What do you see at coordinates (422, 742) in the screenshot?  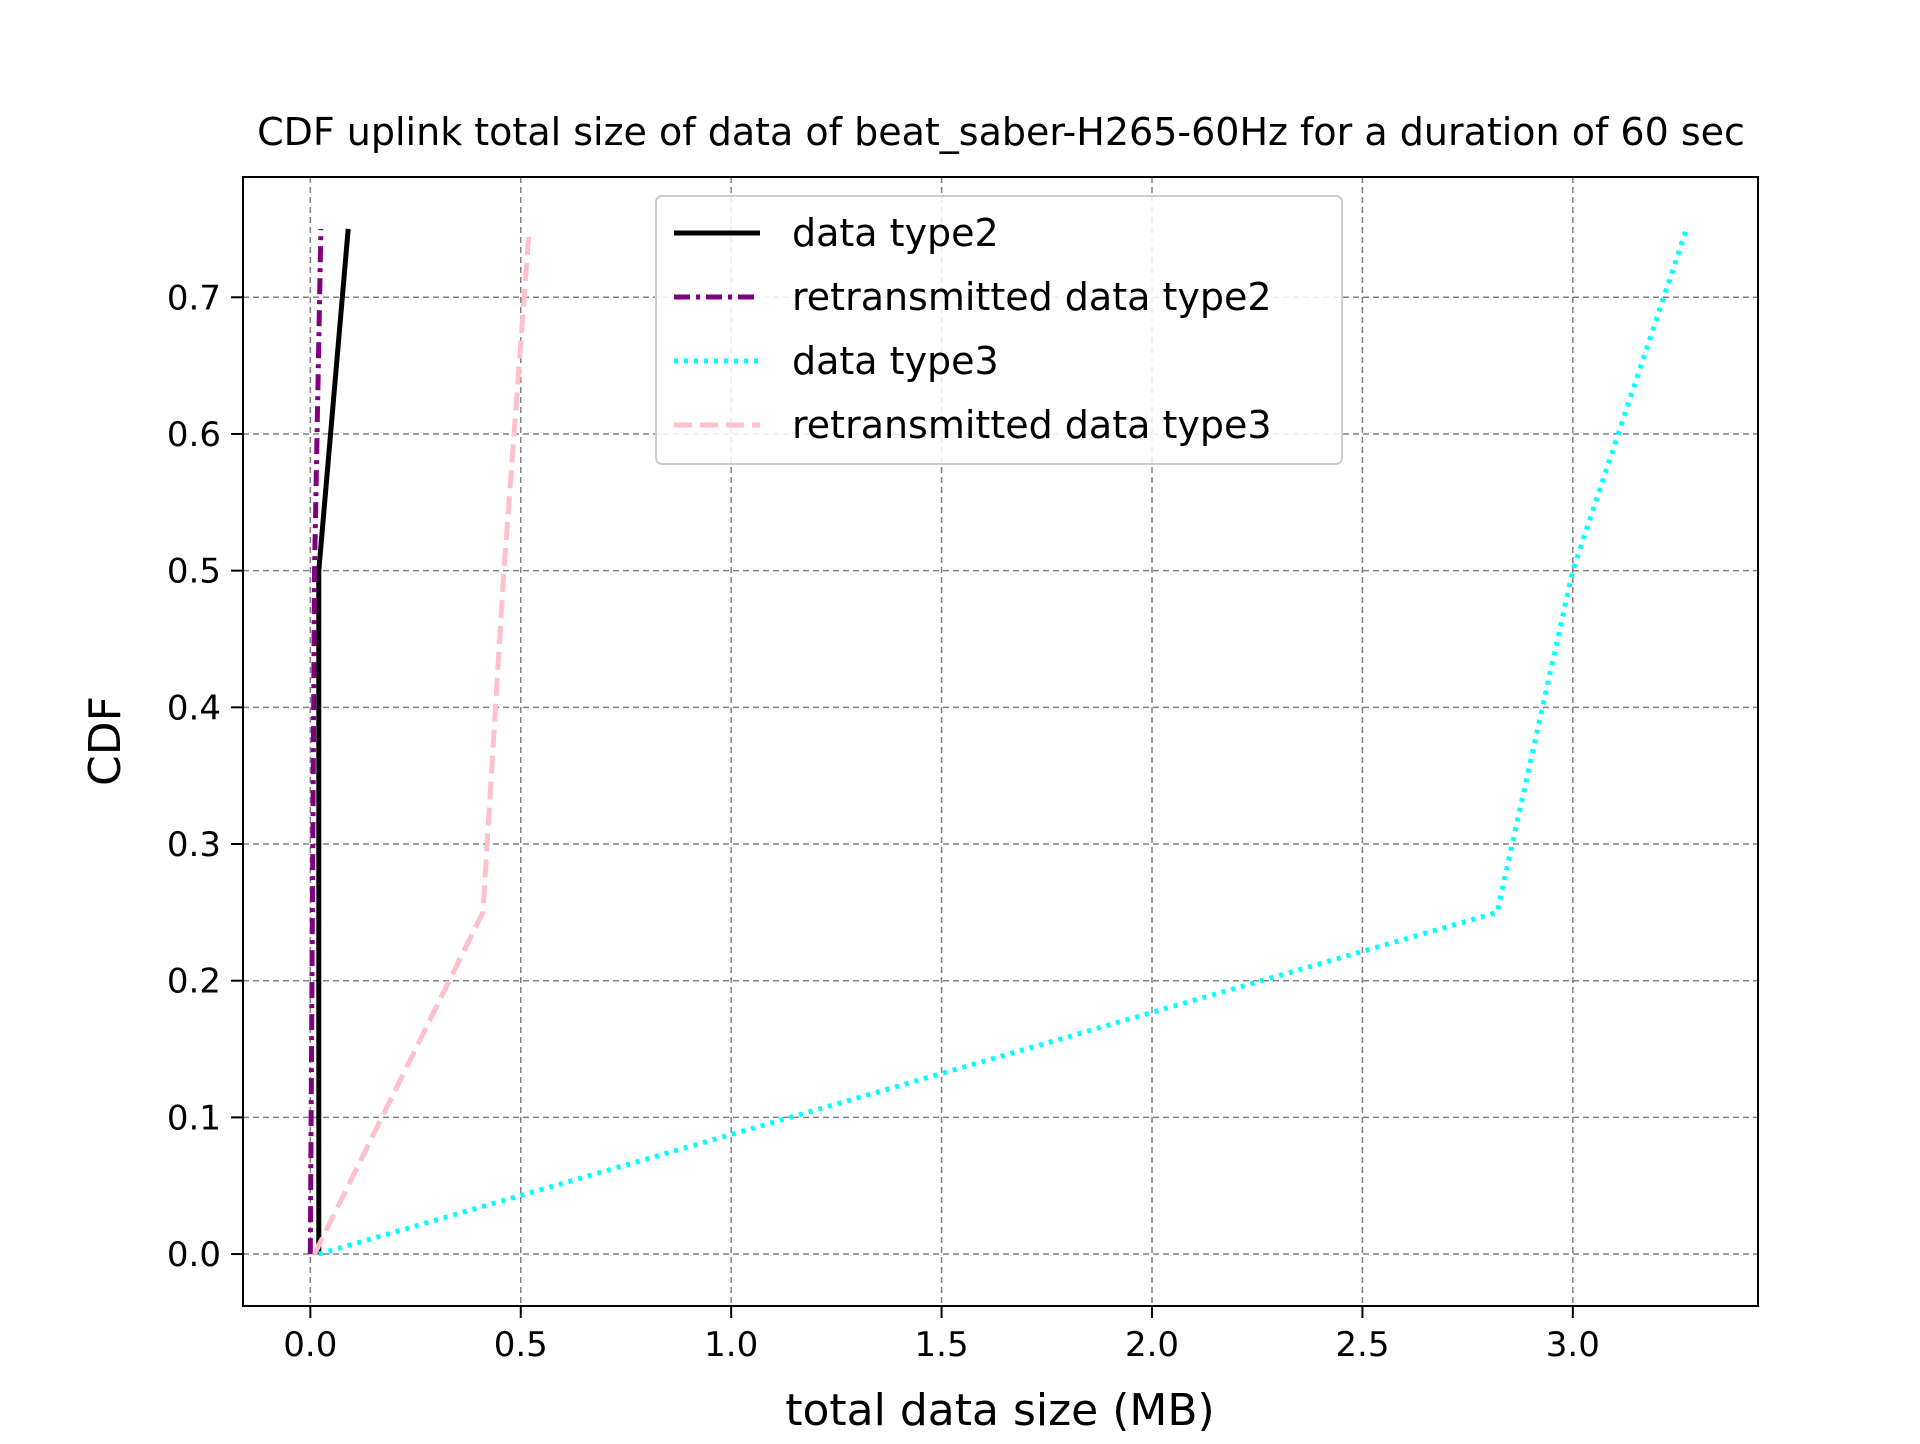 I see `series-line-retransmitted-data-type3` at bounding box center [422, 742].